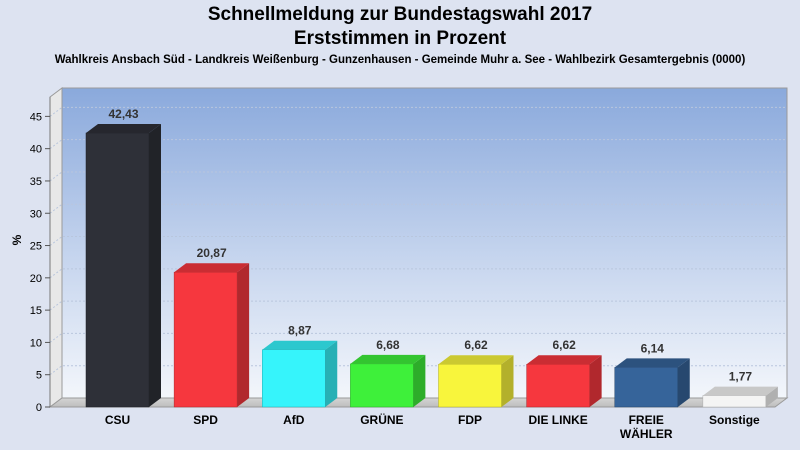 This screenshot has height=450, width=800. What do you see at coordinates (646, 420) in the screenshot?
I see `category-label: FREIE` at bounding box center [646, 420].